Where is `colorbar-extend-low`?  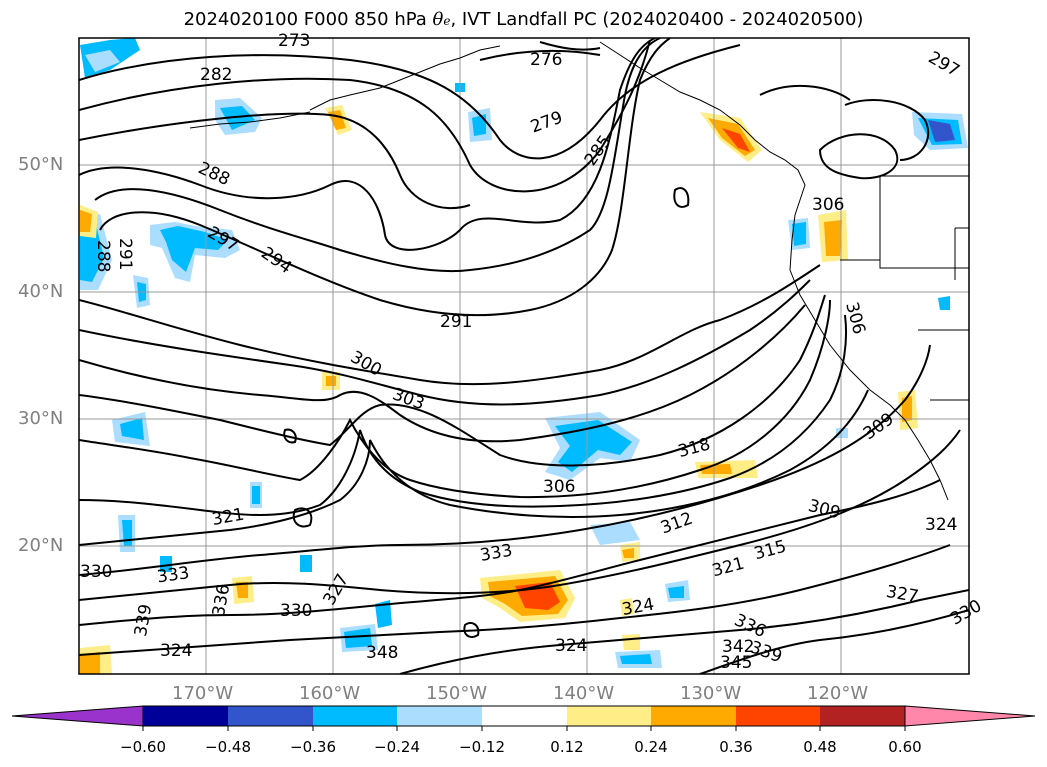
colorbar-extend-low is located at coordinates (77, 716).